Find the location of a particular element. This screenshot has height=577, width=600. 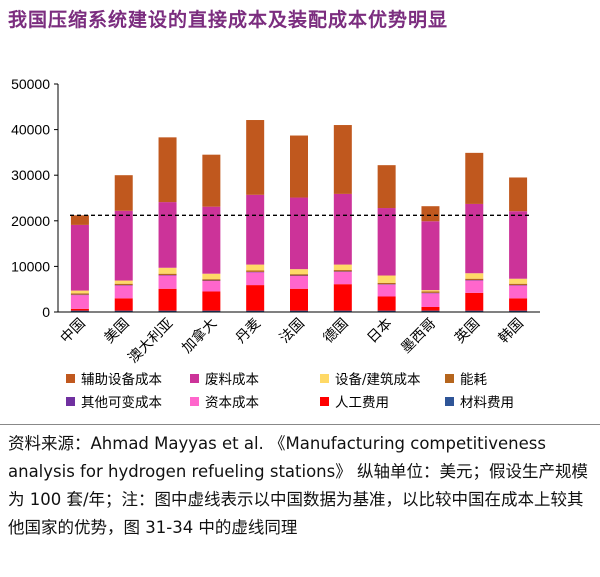

x-tick-label: 韩国 is located at coordinates (511, 331).